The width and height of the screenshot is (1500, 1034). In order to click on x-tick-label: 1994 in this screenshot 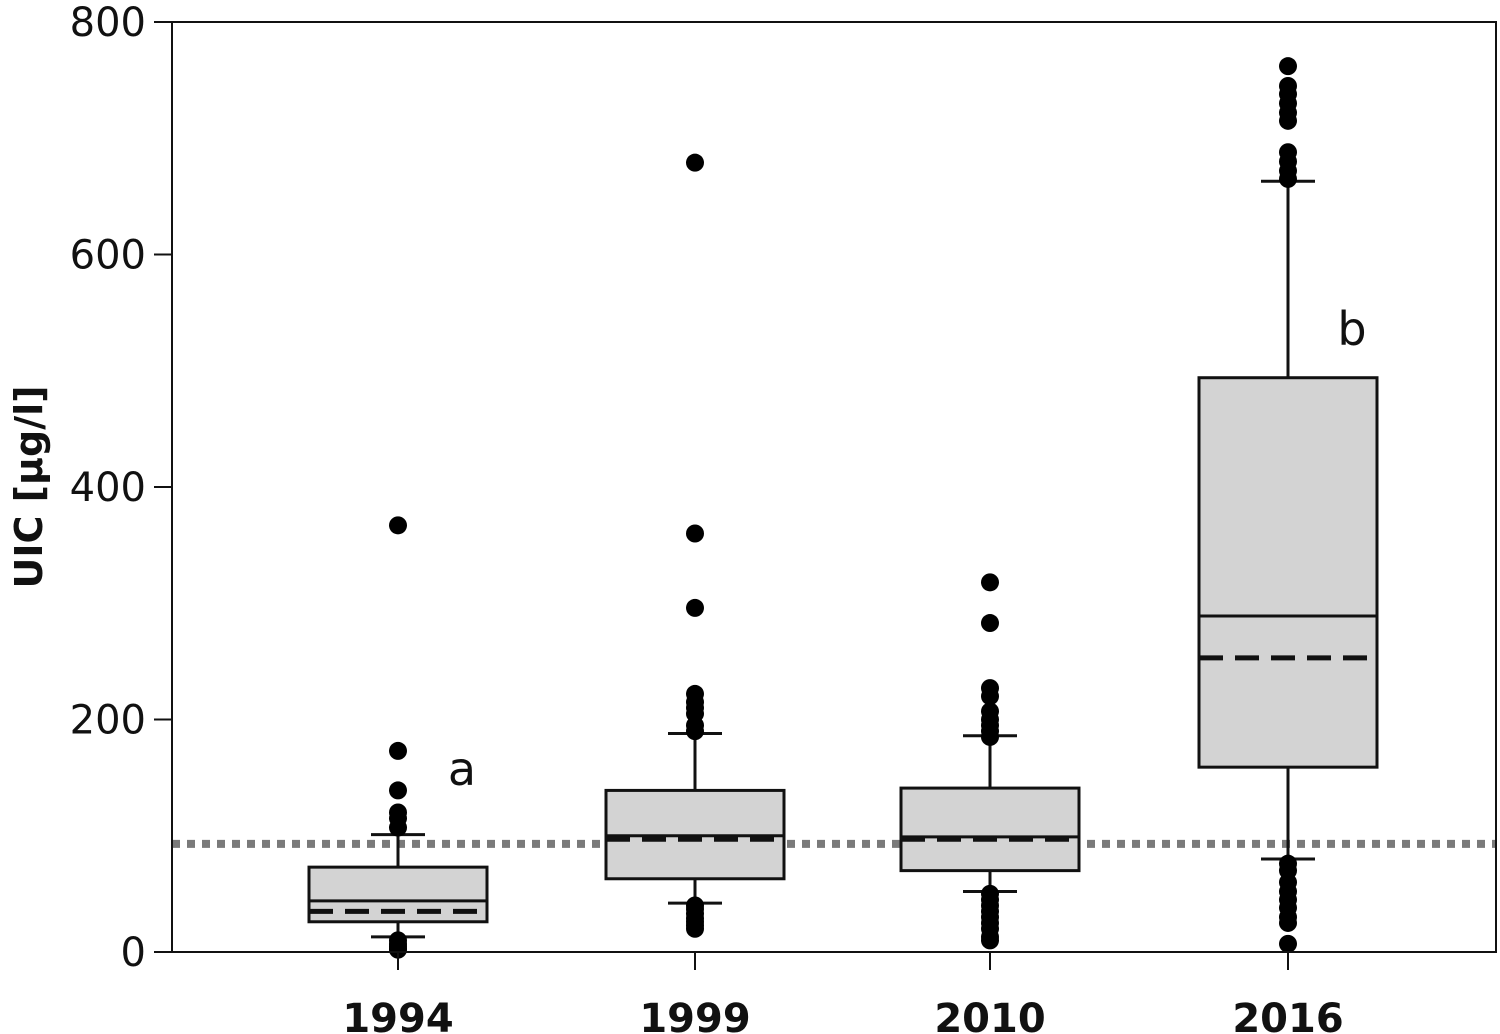, I will do `click(397, 1015)`.